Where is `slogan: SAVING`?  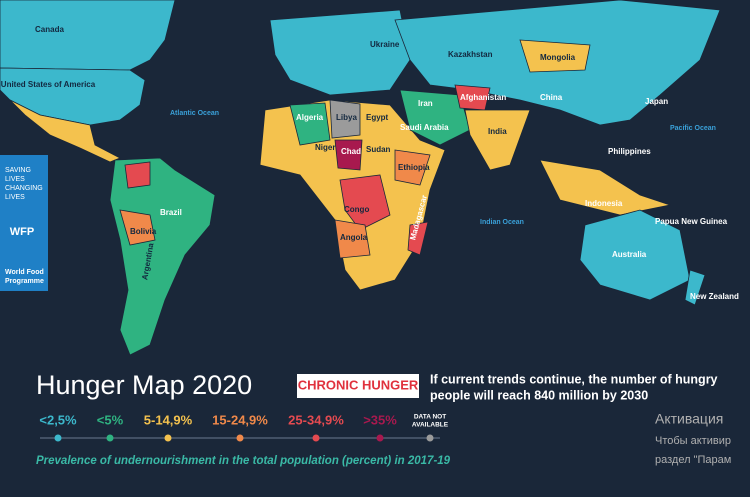 slogan: SAVING is located at coordinates (18, 170).